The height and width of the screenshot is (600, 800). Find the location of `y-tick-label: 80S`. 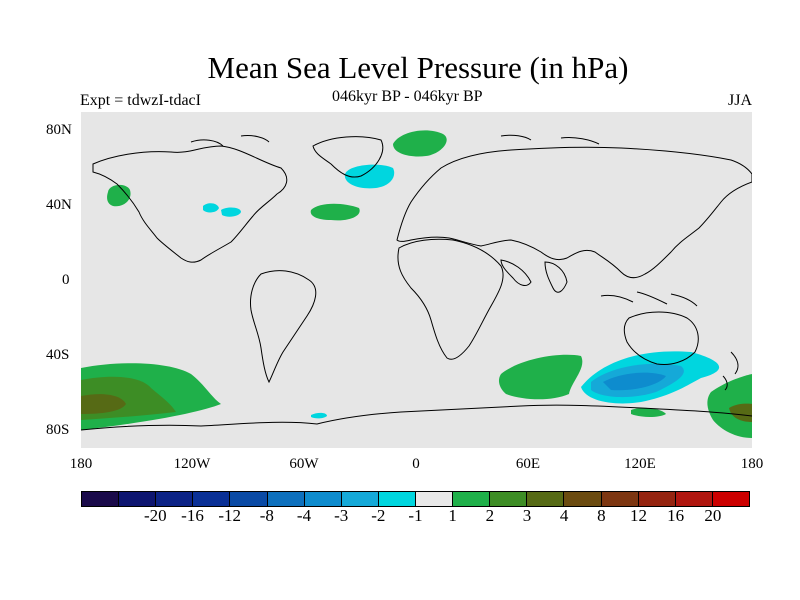

y-tick-label: 80S is located at coordinates (58, 430).